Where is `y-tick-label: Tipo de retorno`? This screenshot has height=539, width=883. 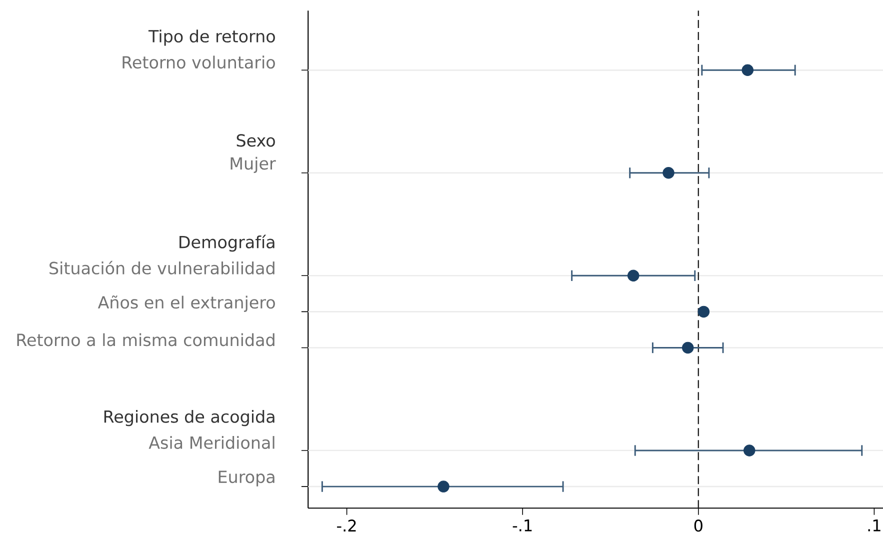
y-tick-label: Tipo de retorno is located at coordinates (211, 38).